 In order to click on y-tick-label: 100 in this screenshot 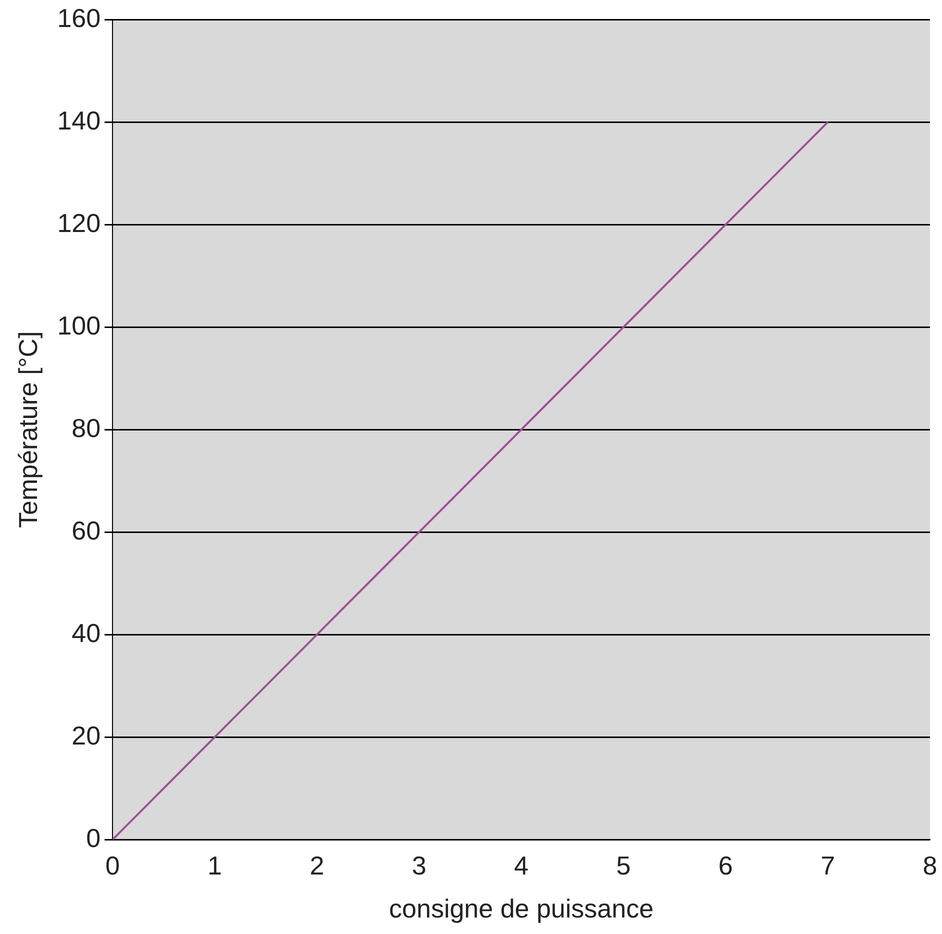, I will do `click(79, 325)`.